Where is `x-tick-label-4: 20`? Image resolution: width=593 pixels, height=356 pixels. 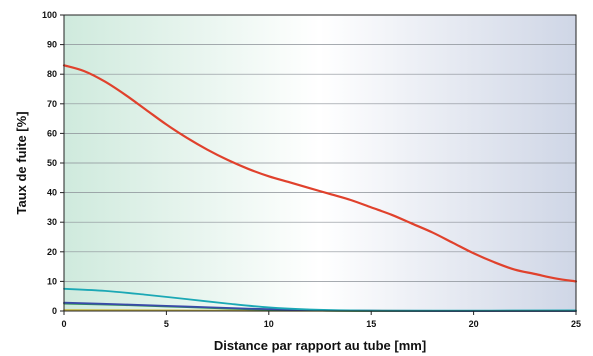
x-tick-label-4: 20 is located at coordinates (474, 324).